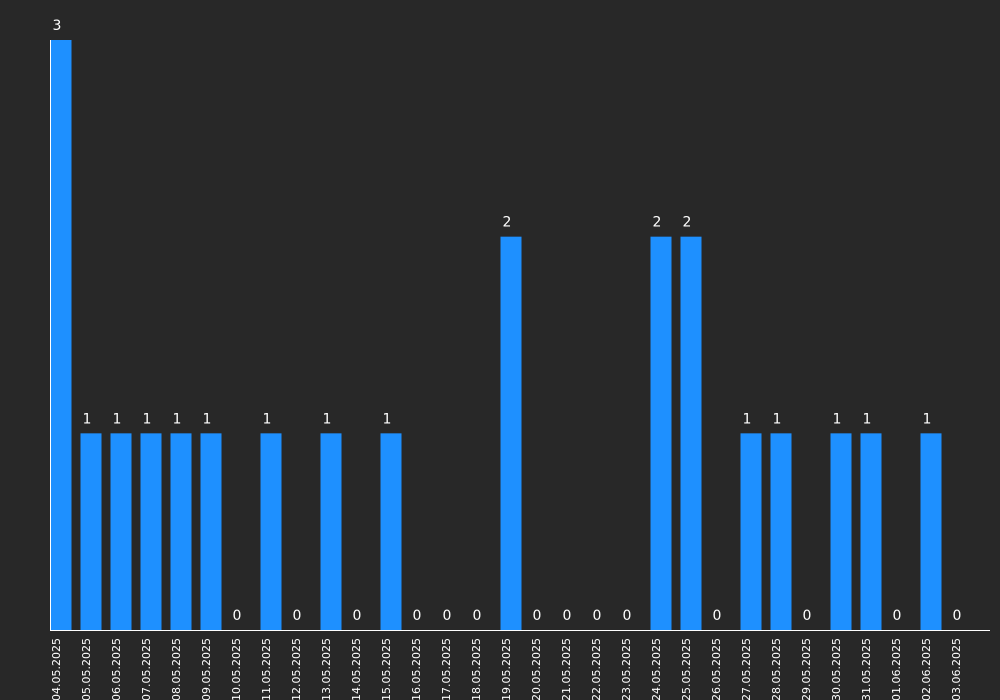 Image resolution: width=1000 pixels, height=700 pixels. Describe the element at coordinates (776, 669) in the screenshot. I see `x-tick-label: 28.05.2025` at that location.